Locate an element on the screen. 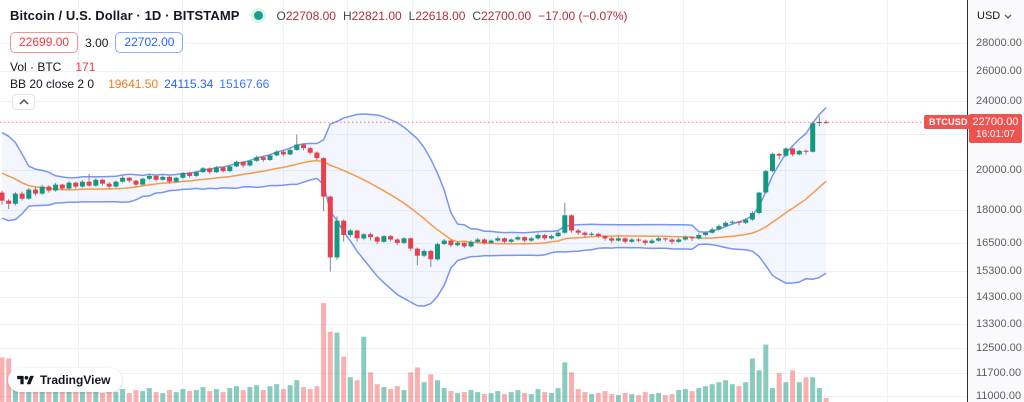  last-price-badge: 22700.00 16:01:07 is located at coordinates (995, 129).